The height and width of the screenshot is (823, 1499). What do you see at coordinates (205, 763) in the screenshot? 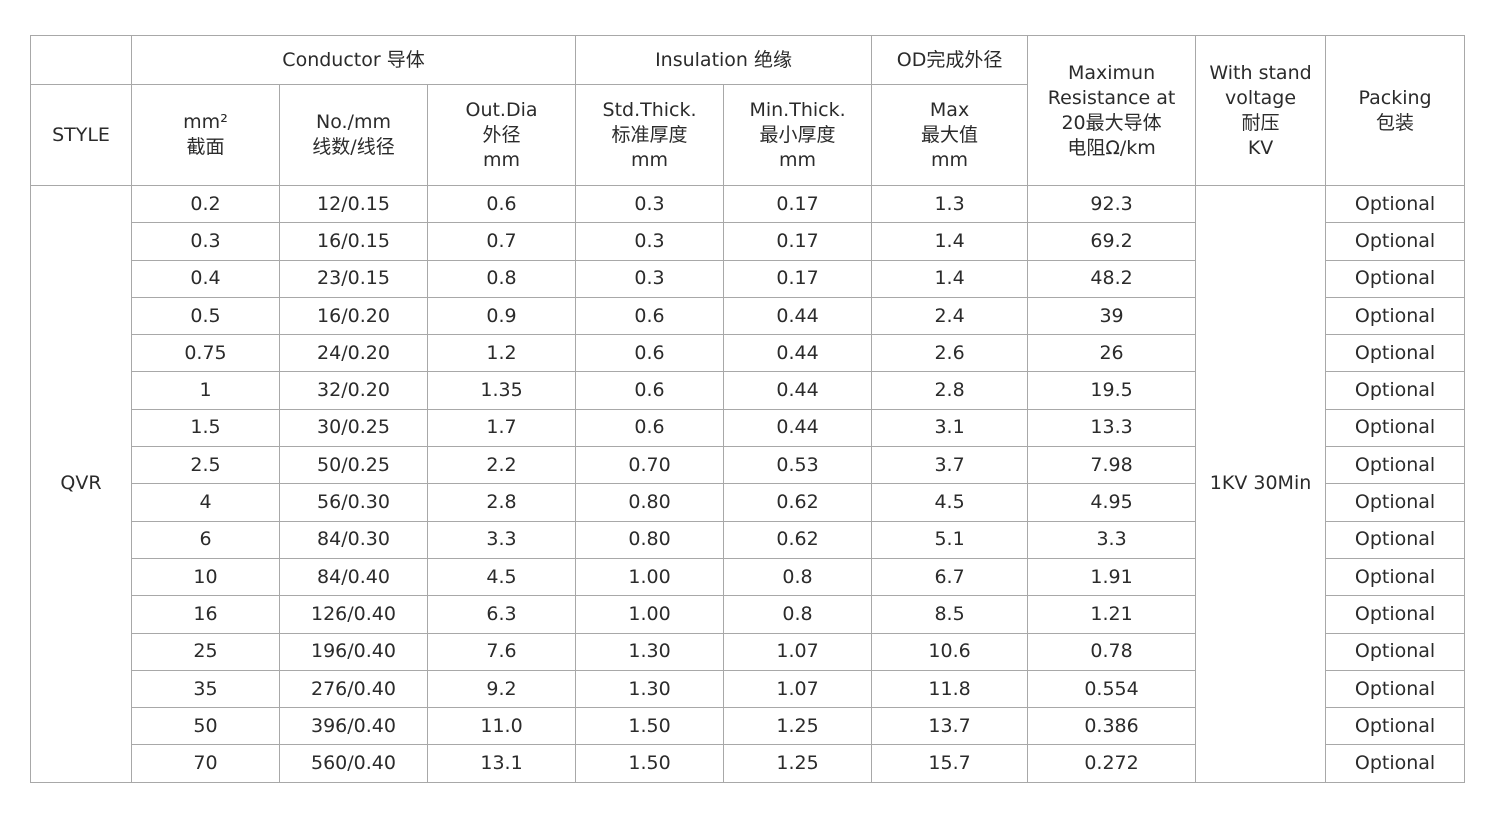
I see `cell-cross-section: 70` at bounding box center [205, 763].